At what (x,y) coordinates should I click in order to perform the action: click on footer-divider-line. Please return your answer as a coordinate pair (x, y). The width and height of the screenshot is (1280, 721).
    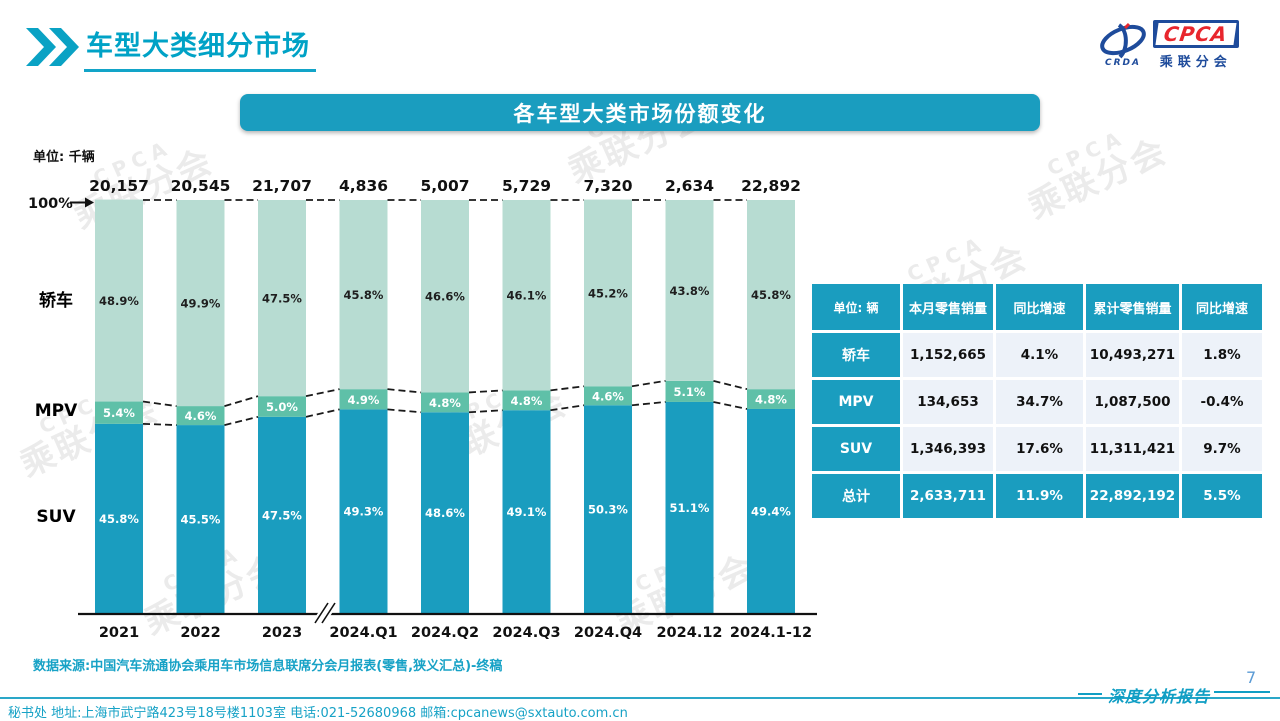
    Looking at the image, I should click on (640, 698).